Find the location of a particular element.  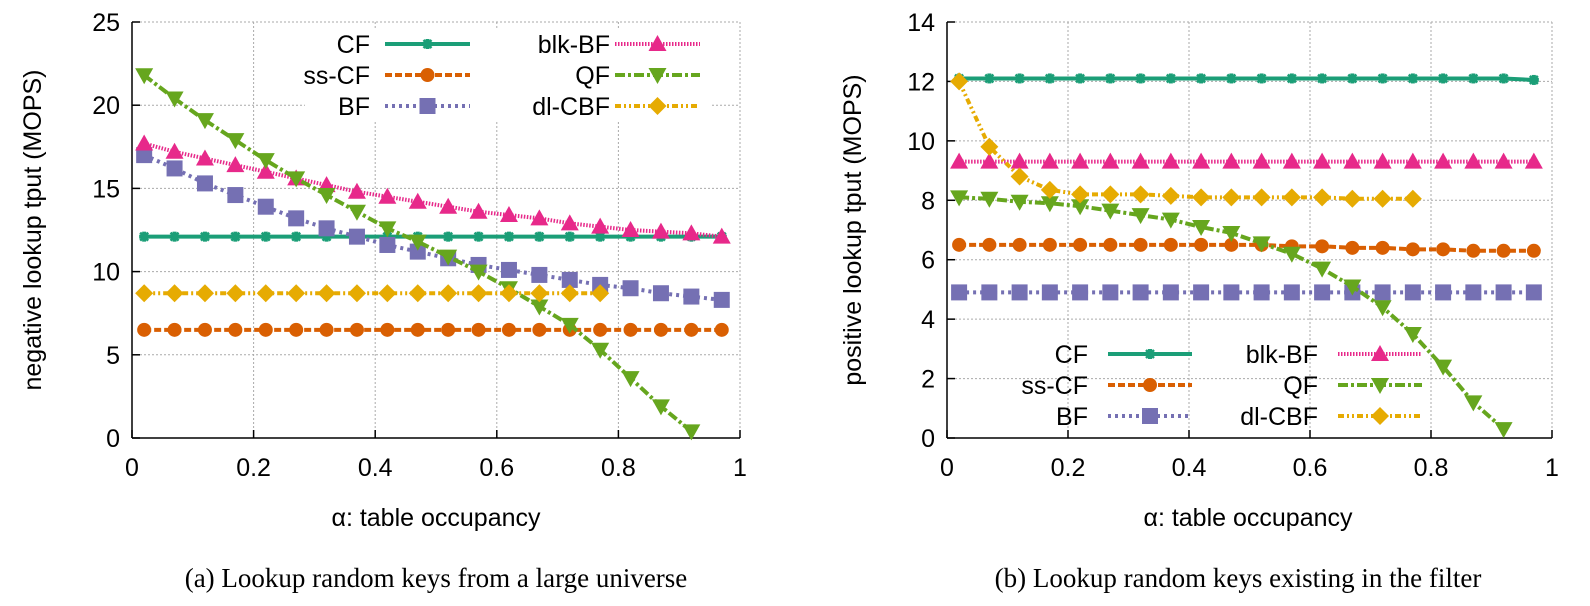

x-tick-label: 0 is located at coordinates (132, 468).